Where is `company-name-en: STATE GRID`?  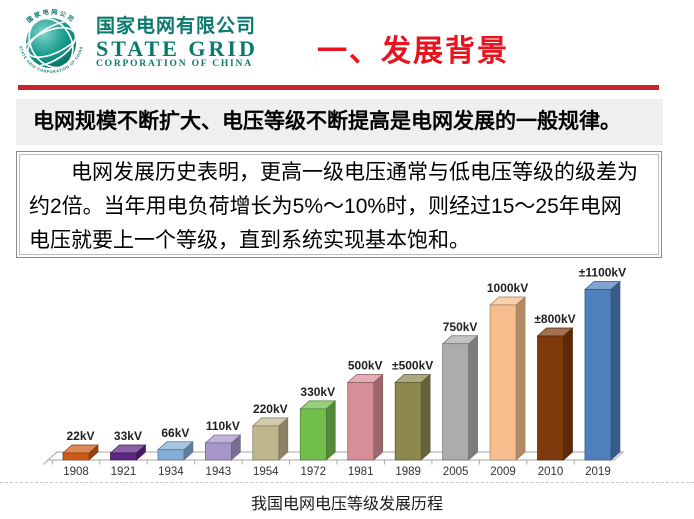
company-name-en: STATE GRID is located at coordinates (177, 48).